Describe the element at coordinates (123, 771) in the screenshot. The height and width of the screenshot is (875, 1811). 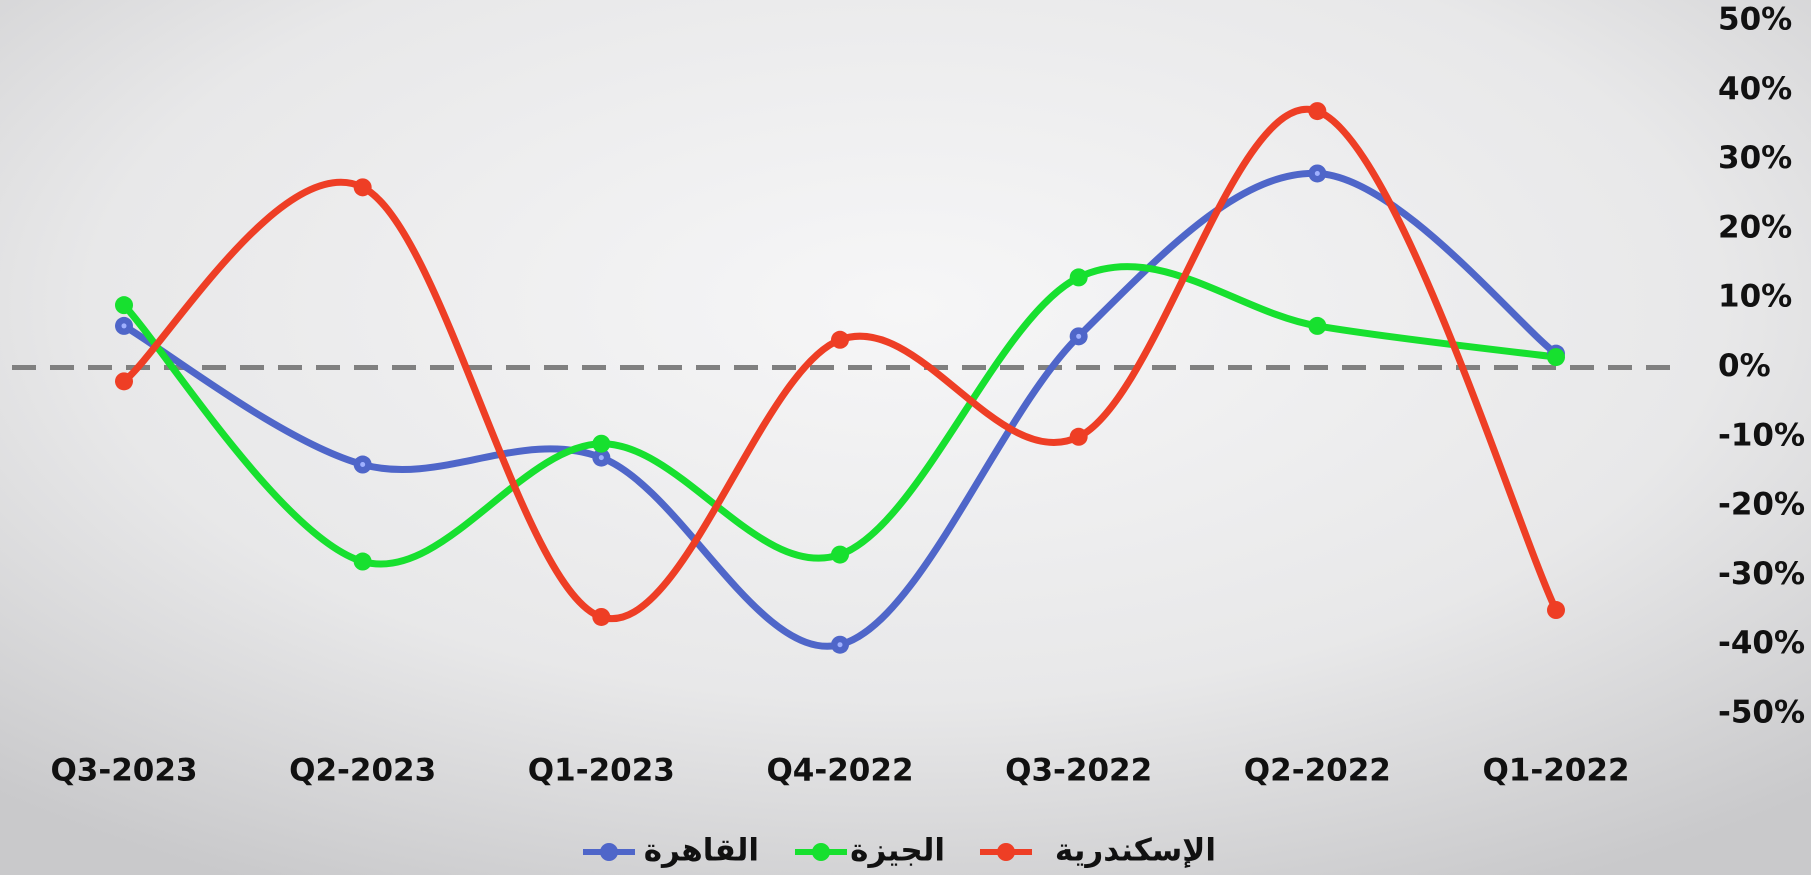
I see `x-tick-label: Q3-2023` at that location.